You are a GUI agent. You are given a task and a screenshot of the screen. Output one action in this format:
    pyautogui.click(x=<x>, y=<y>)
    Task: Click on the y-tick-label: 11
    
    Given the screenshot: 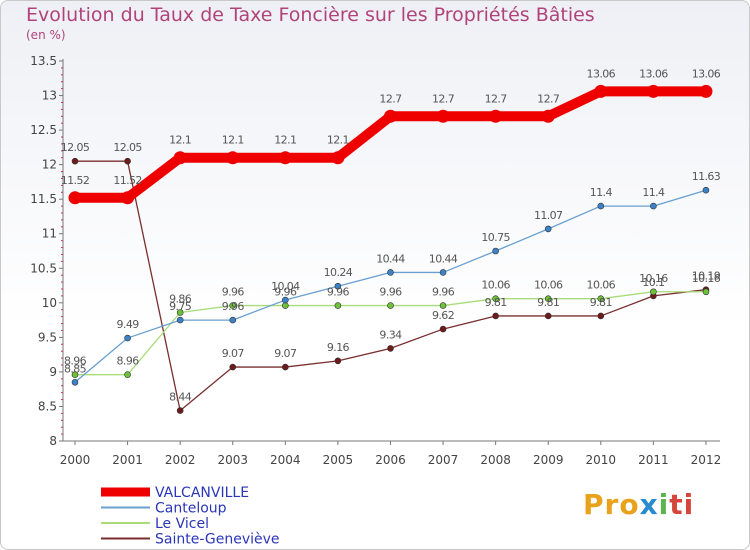 What is the action you would take?
    pyautogui.click(x=49, y=234)
    